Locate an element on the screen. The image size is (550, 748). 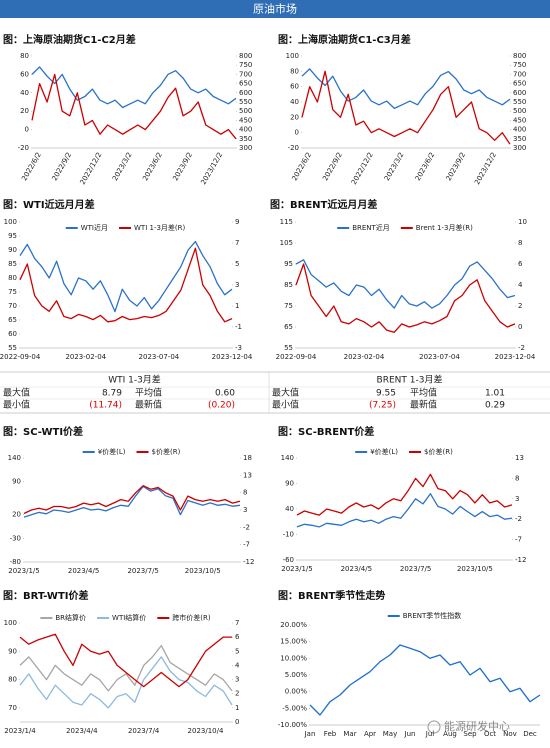
x-tick-label: 2023/7/4 is located at coordinates (144, 731).